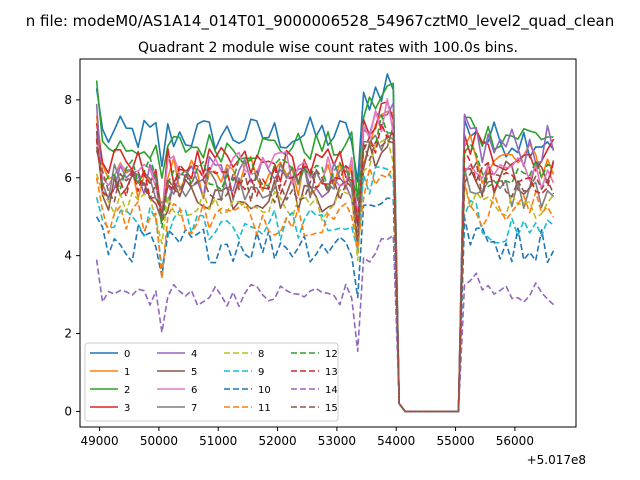 This screenshot has height=480, width=640. What do you see at coordinates (194, 354) in the screenshot?
I see `legend-label-4: 4` at bounding box center [194, 354].